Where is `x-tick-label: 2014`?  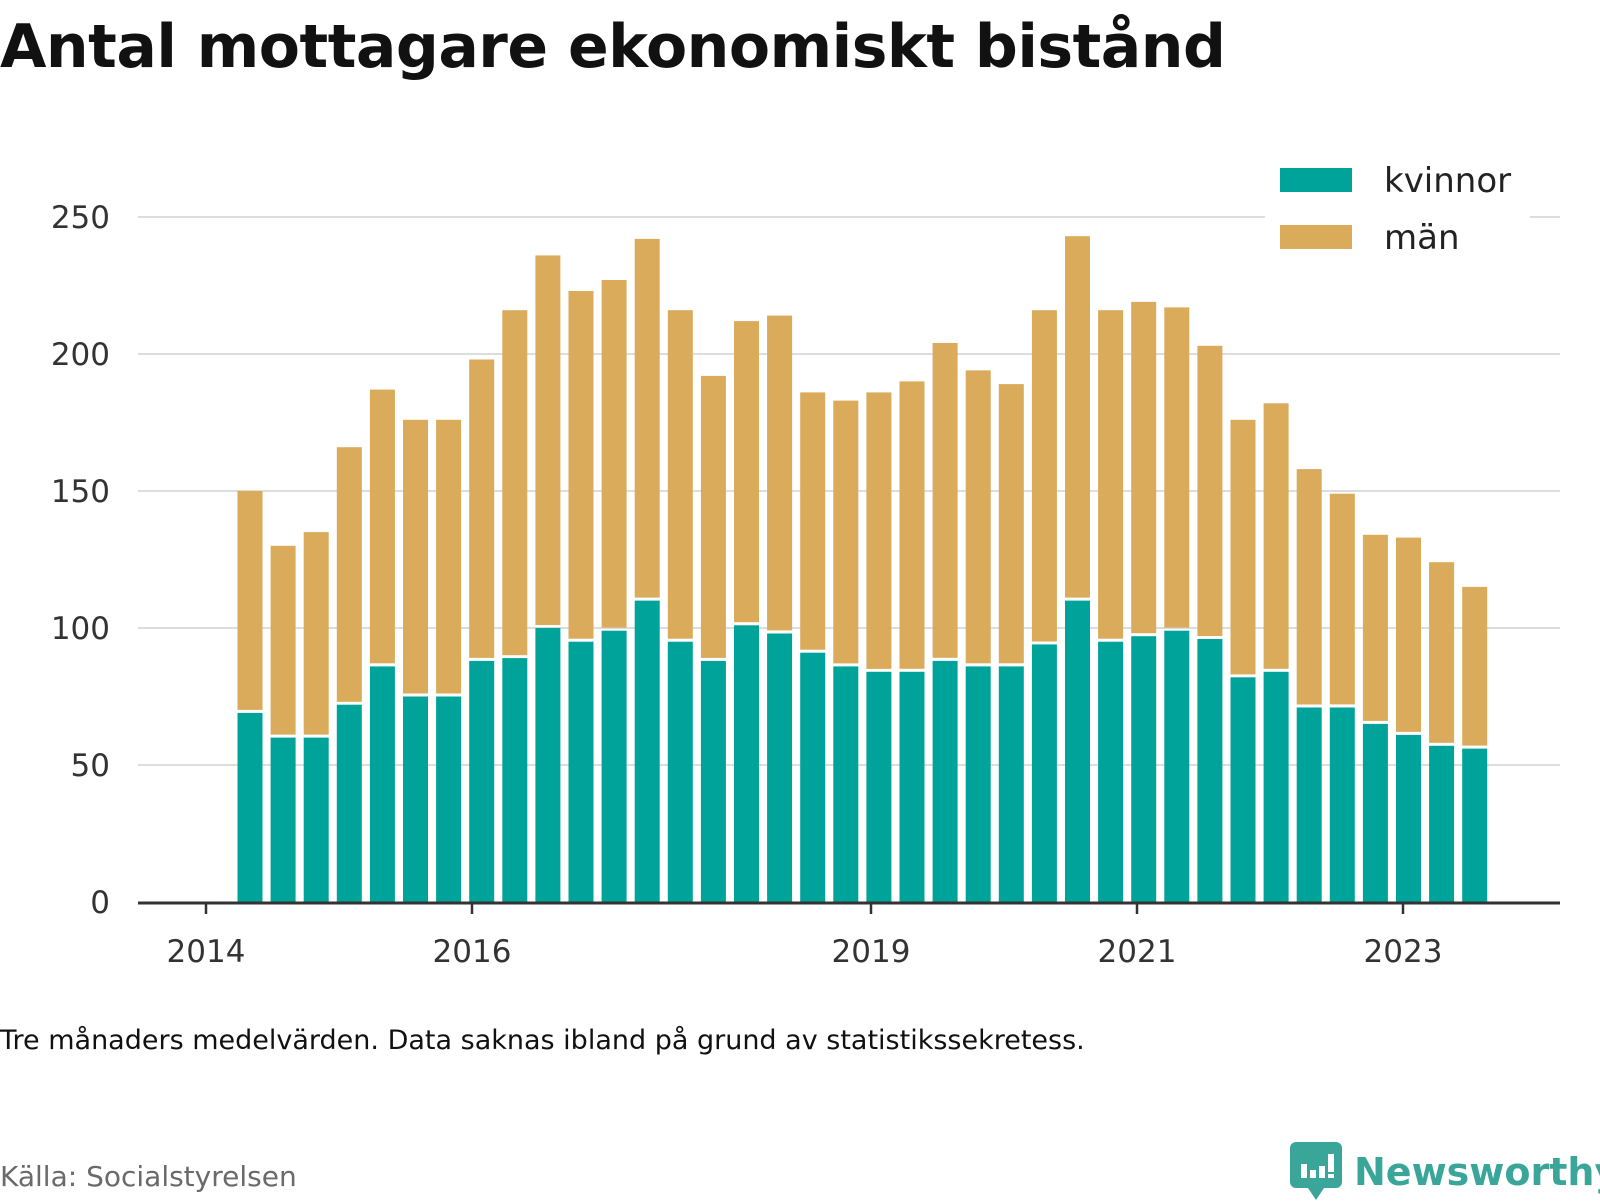 x-tick-label: 2014 is located at coordinates (206, 952).